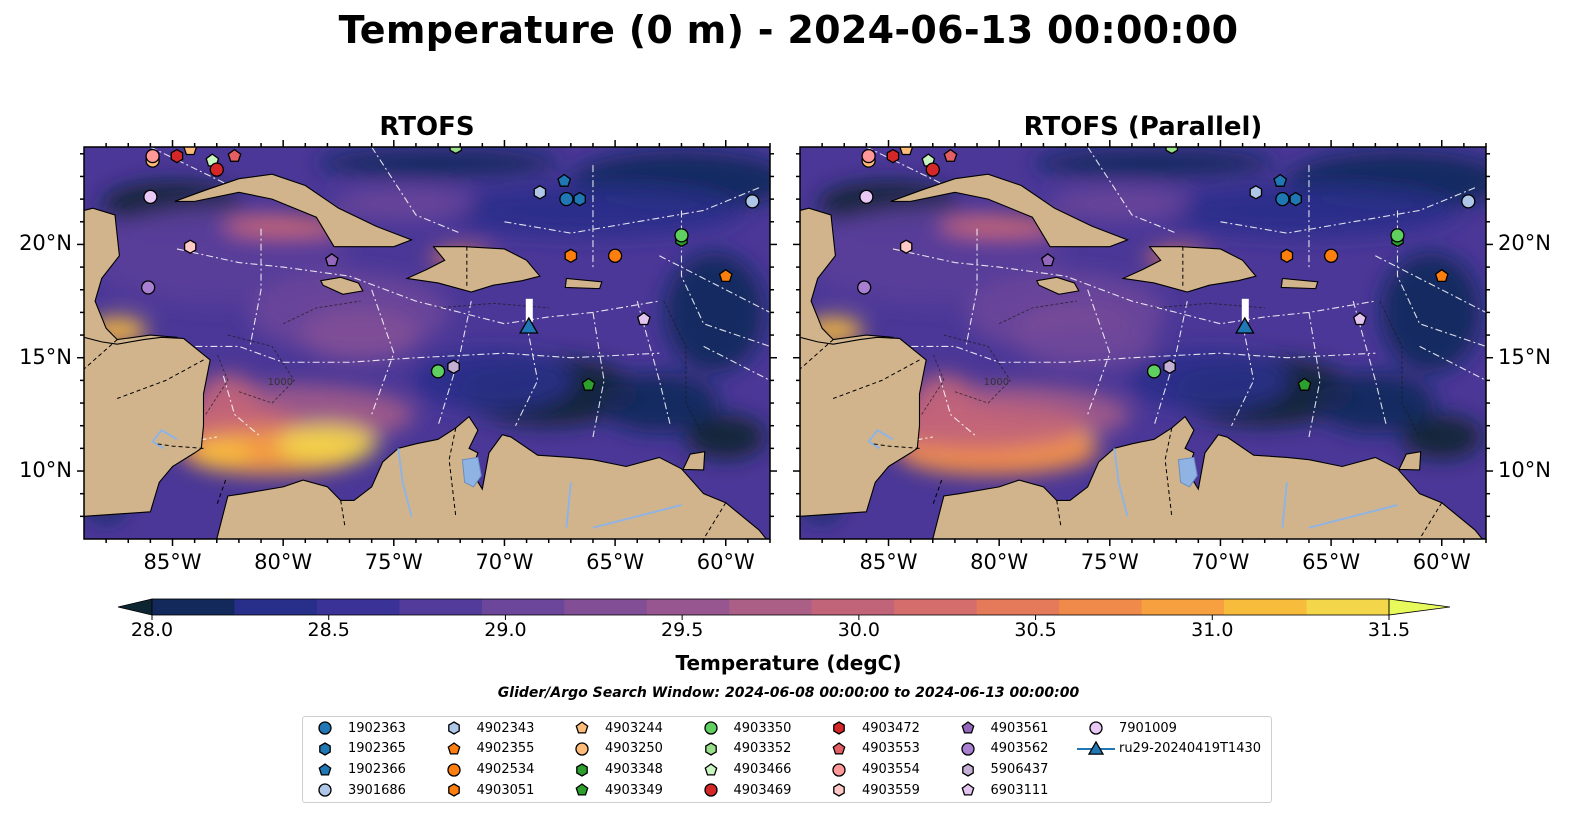  Describe the element at coordinates (634, 770) in the screenshot. I see `legend-label: 4903348` at that location.